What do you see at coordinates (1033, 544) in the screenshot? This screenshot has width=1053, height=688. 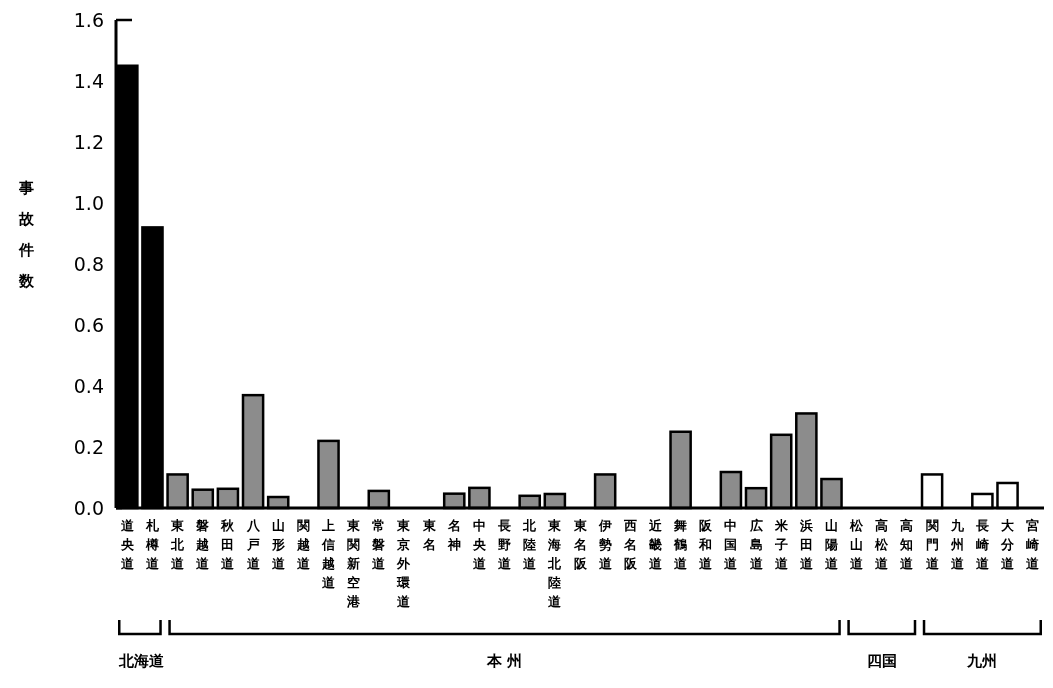 I see `x-tick-label: 宮崎道` at bounding box center [1033, 544].